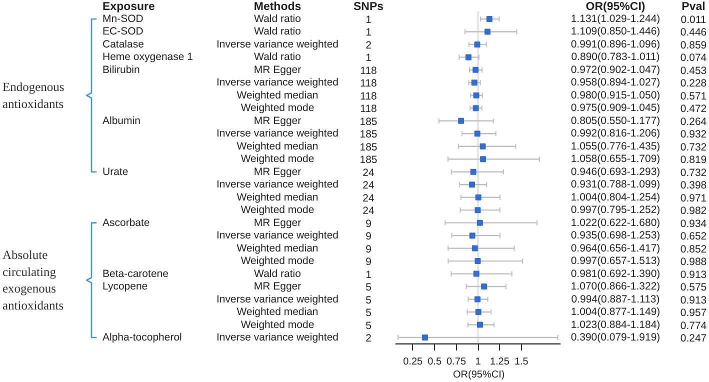 The image size is (709, 382). What do you see at coordinates (693, 70) in the screenshot?
I see `text: 0.453` at bounding box center [693, 70].